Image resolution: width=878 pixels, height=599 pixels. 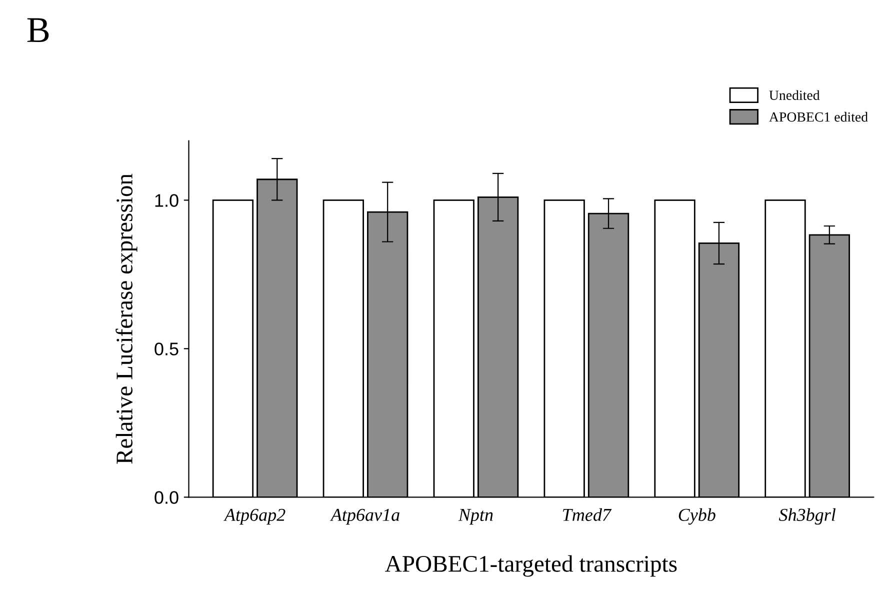 What do you see at coordinates (127, 319) in the screenshot?
I see `y-axis-title: Relative Luciferase expression` at bounding box center [127, 319].